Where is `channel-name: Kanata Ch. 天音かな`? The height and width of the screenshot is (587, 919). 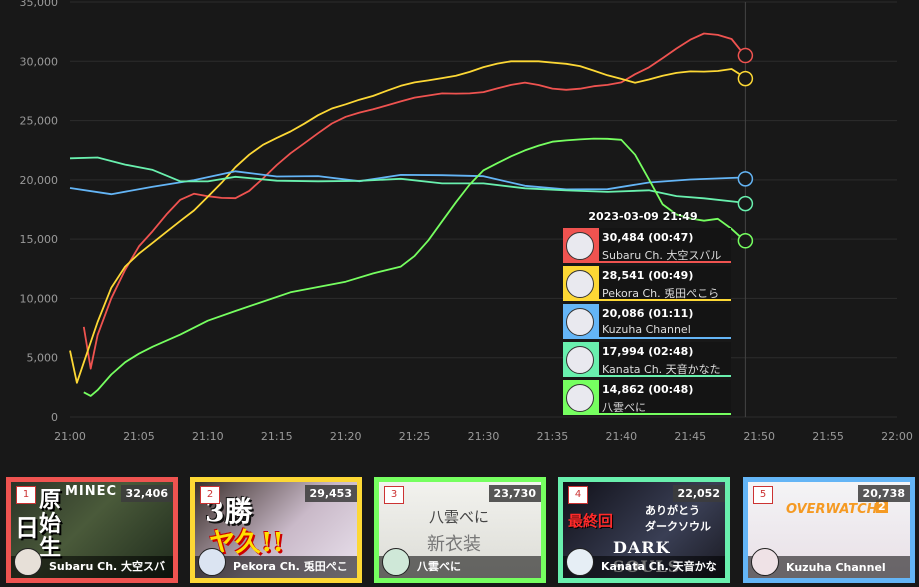
channel-name: Kanata Ch. 天音かな is located at coordinates (659, 566).